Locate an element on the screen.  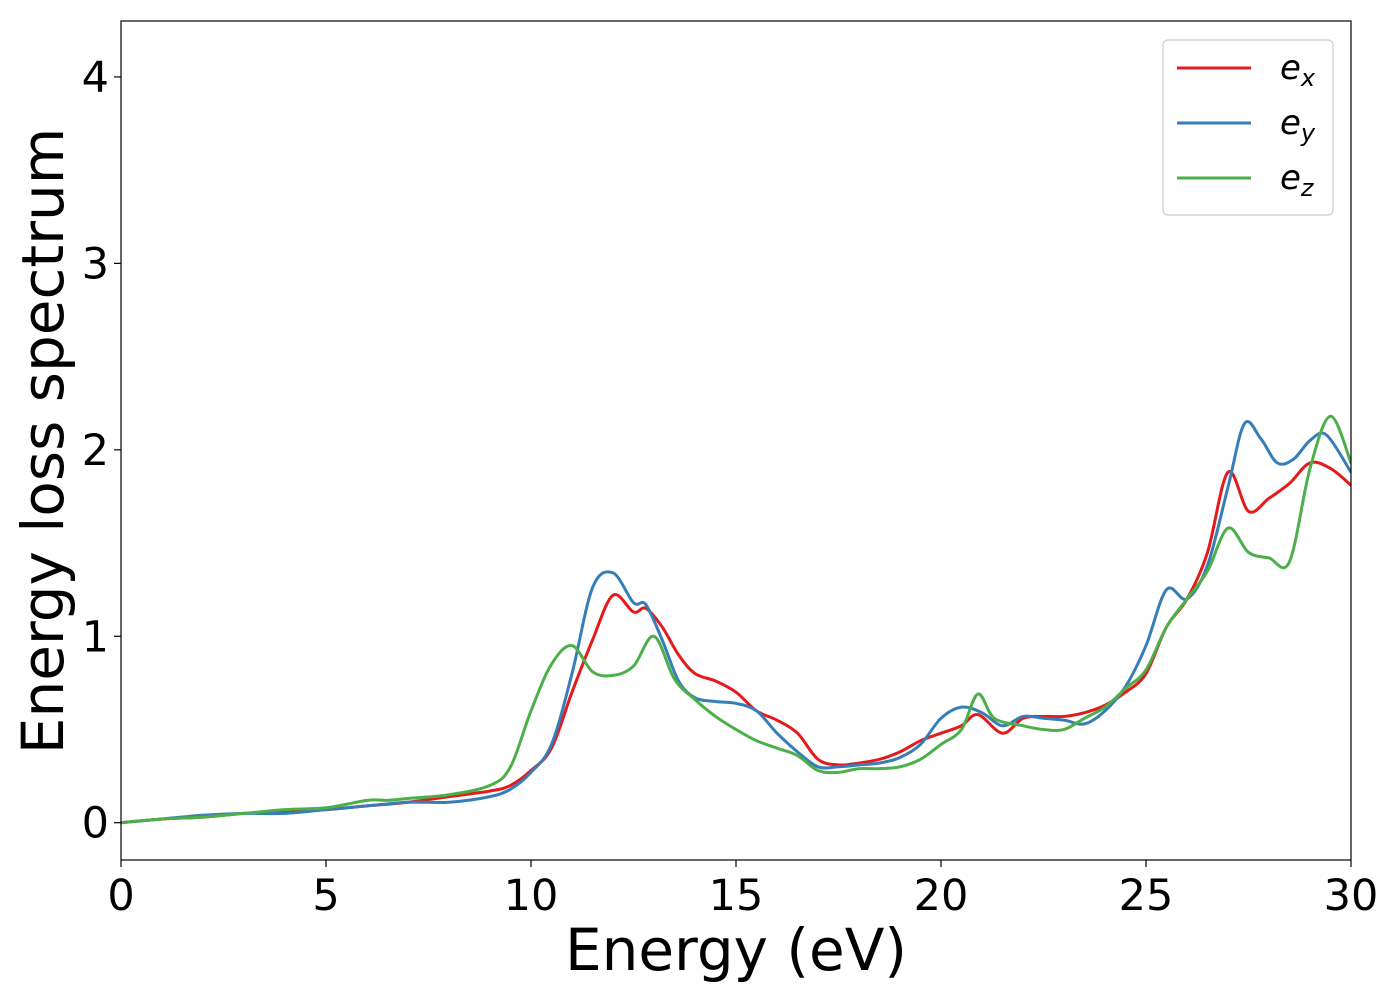
legend: ex ey ez is located at coordinates (1248, 127).